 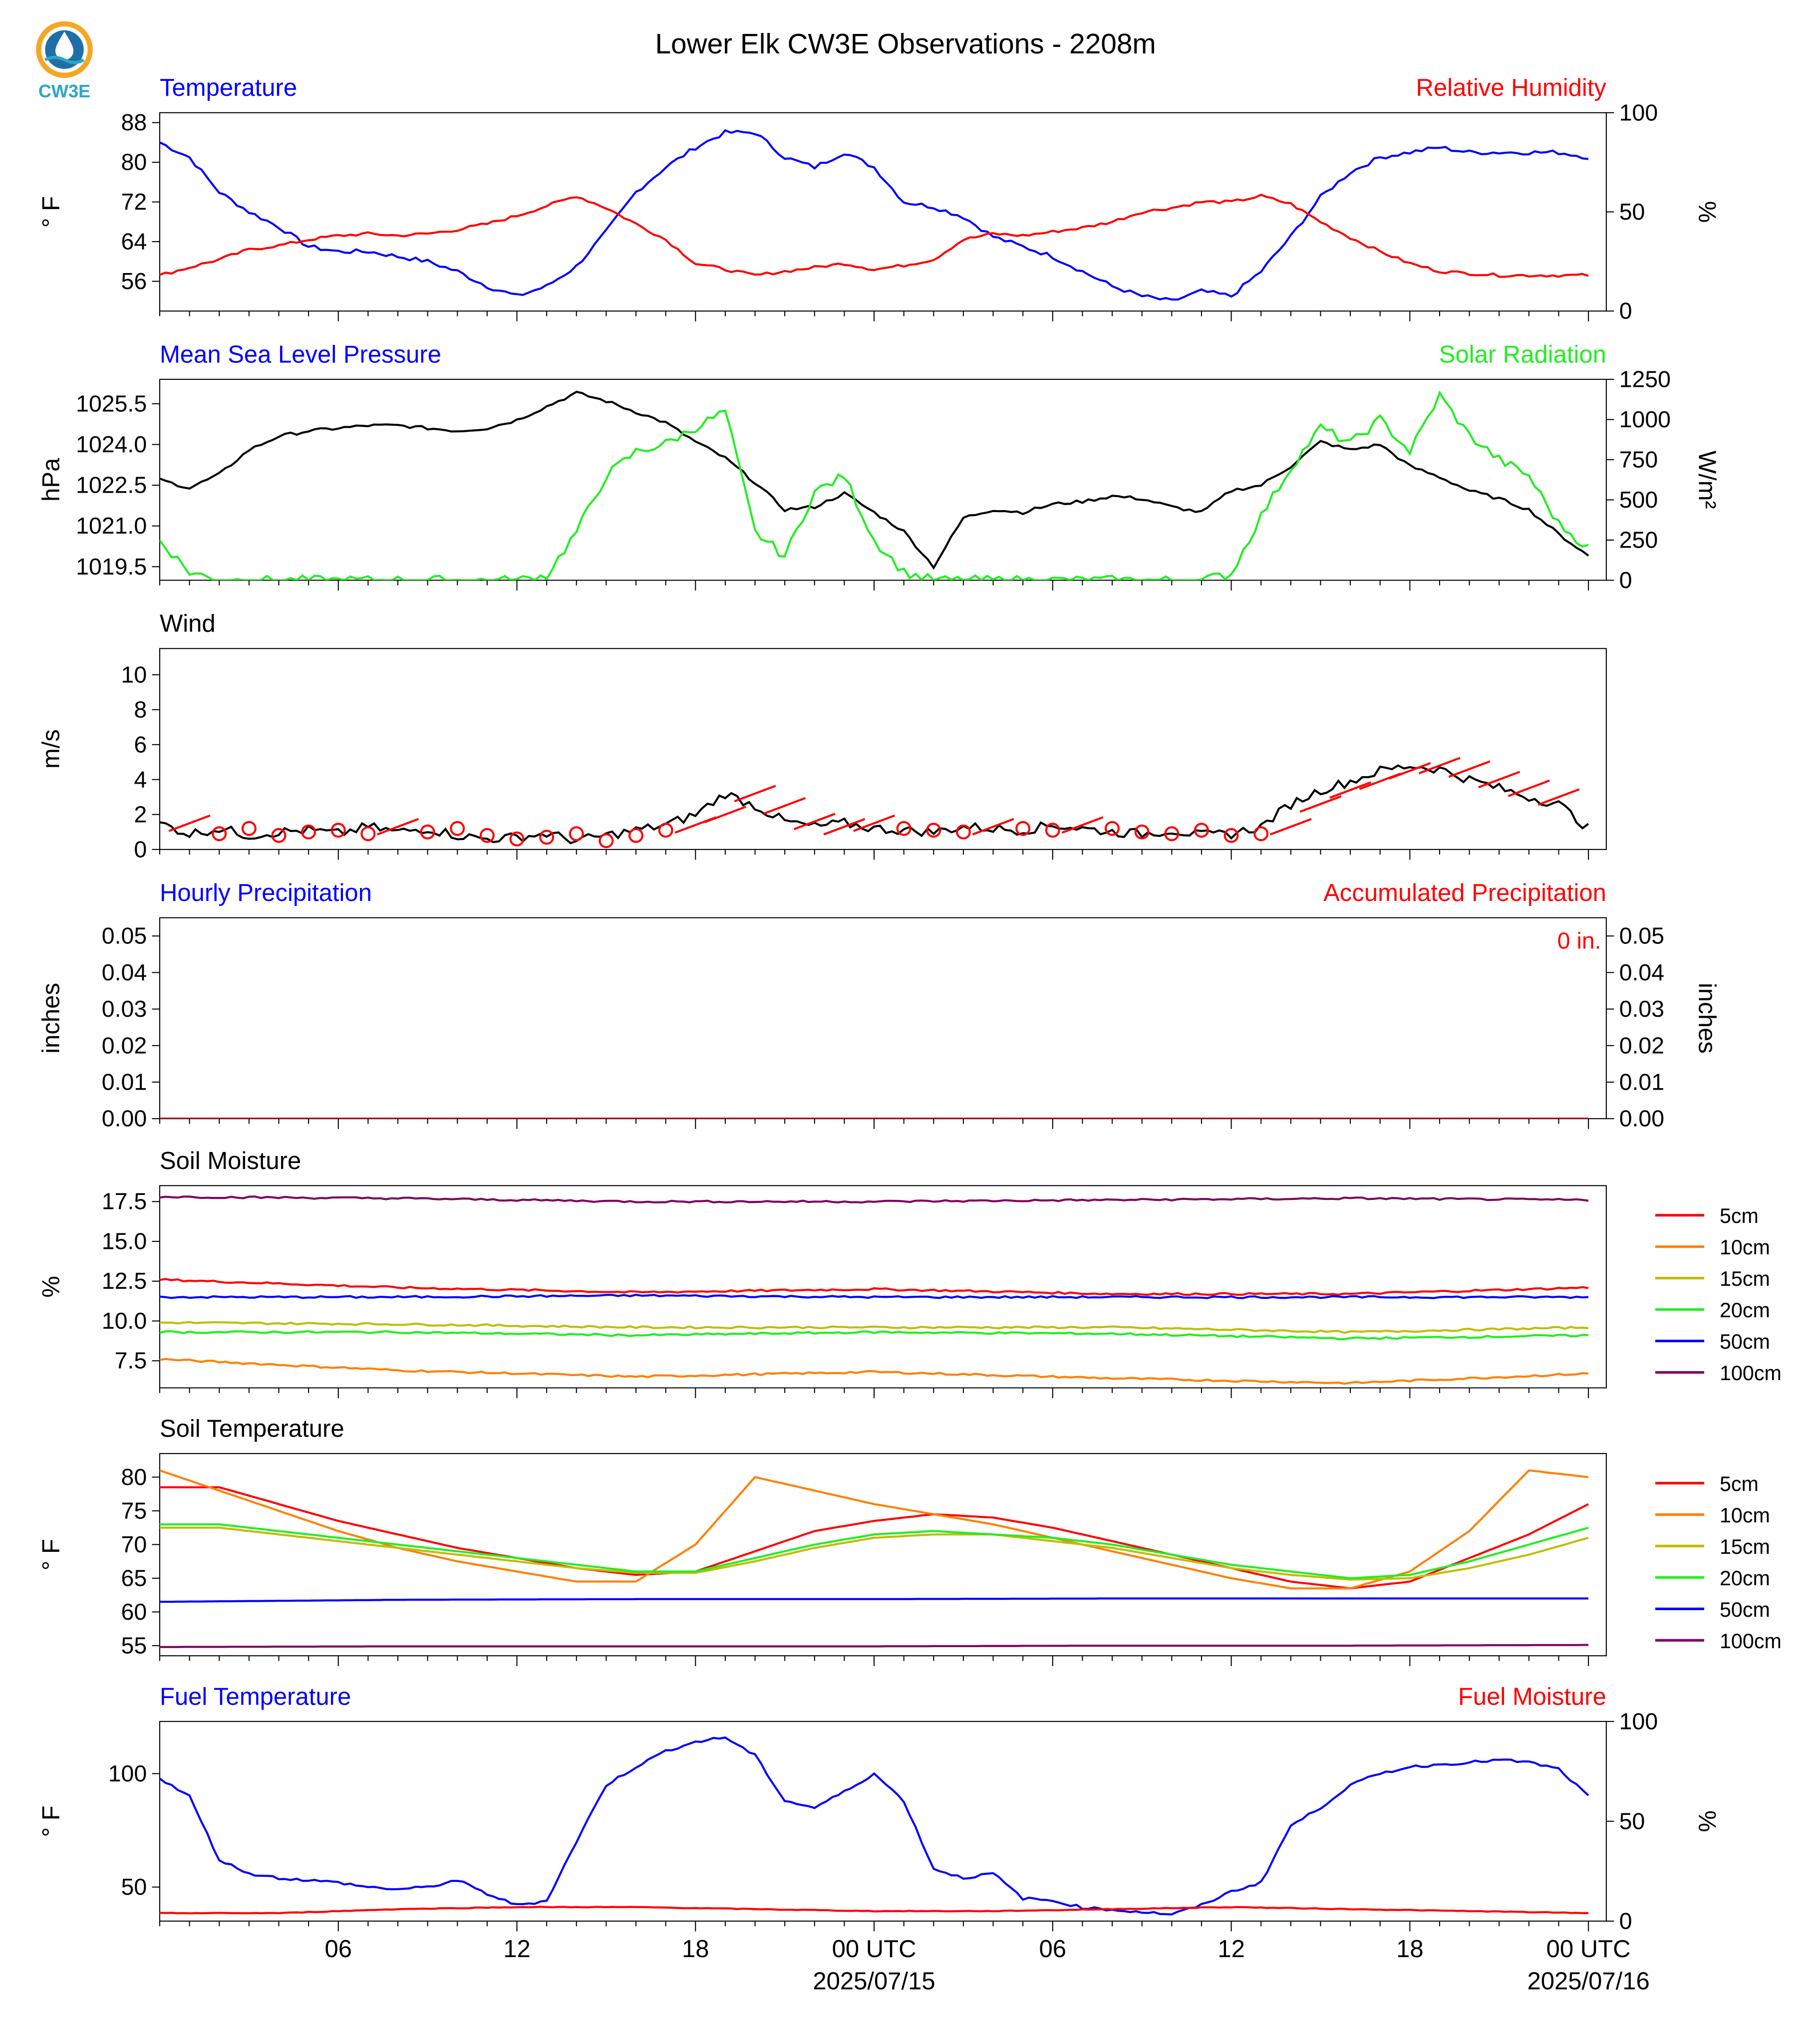 I want to click on wind-barbs, so click(x=874, y=803).